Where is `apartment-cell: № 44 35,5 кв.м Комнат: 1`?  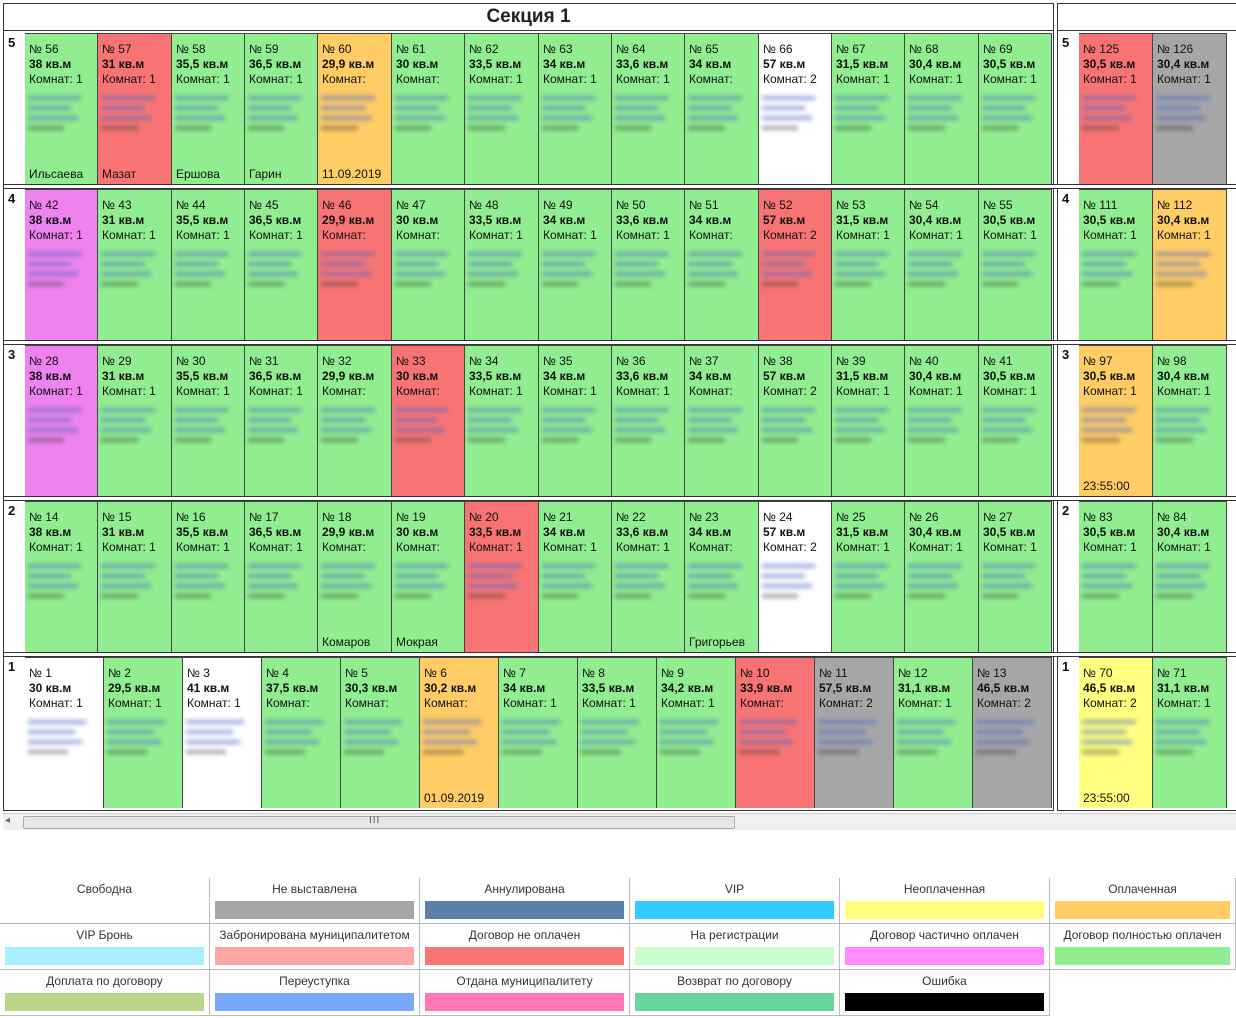 apartment-cell: № 44 35,5 кв.м Комнат: 1 is located at coordinates (208, 264).